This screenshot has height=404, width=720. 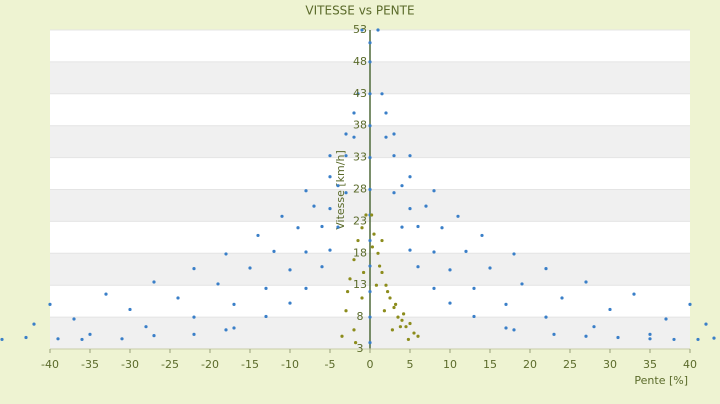 I want to click on y-tick-label: 43, so click(x=360, y=93).